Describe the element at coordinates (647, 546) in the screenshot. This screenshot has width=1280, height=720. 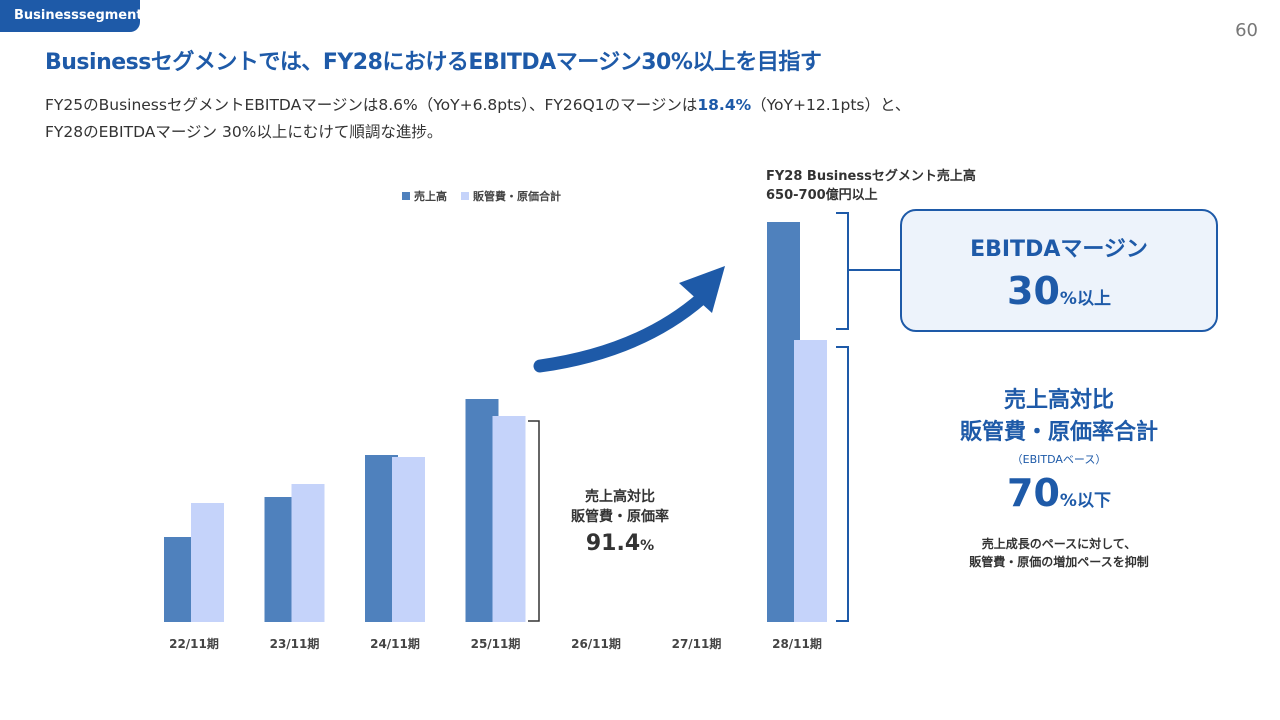
I see `ratio-unit: %` at that location.